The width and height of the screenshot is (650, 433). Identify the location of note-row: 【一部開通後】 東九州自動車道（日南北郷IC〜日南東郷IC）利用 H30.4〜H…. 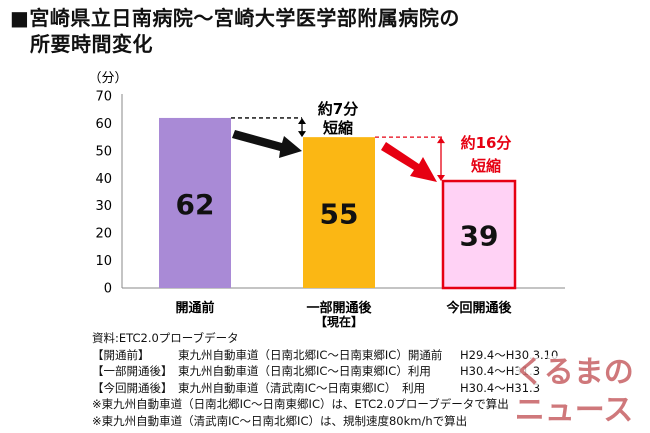
(325, 371).